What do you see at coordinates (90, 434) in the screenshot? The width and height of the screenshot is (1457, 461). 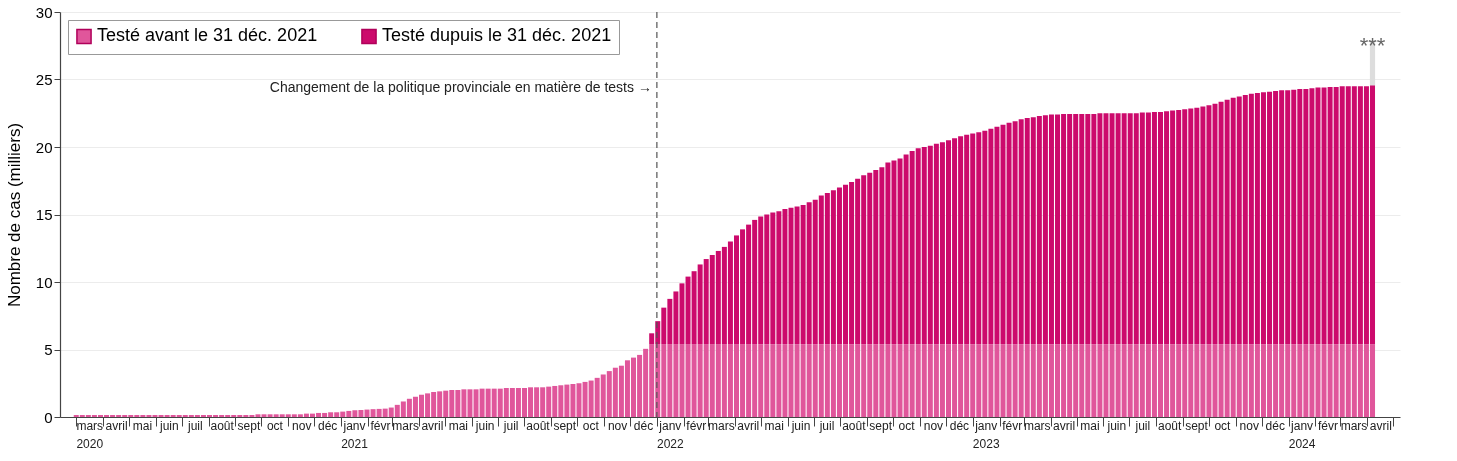 I see `x-tick-label: mars 2020` at bounding box center [90, 434].